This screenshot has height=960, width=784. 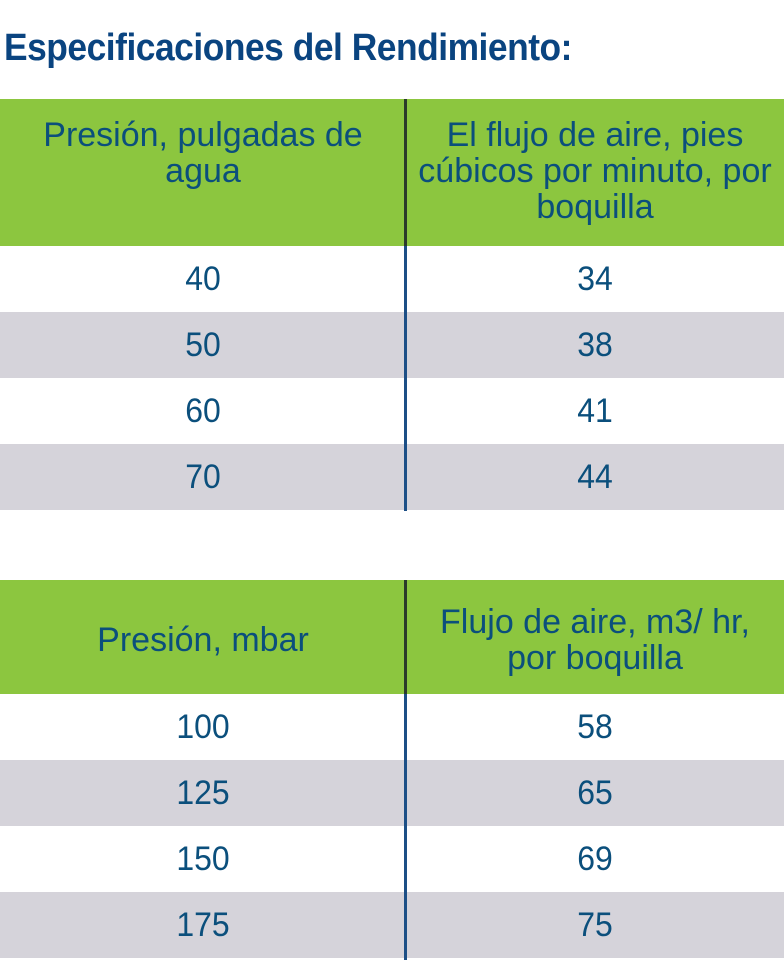 I want to click on airflow-cell: 41, so click(x=595, y=411).